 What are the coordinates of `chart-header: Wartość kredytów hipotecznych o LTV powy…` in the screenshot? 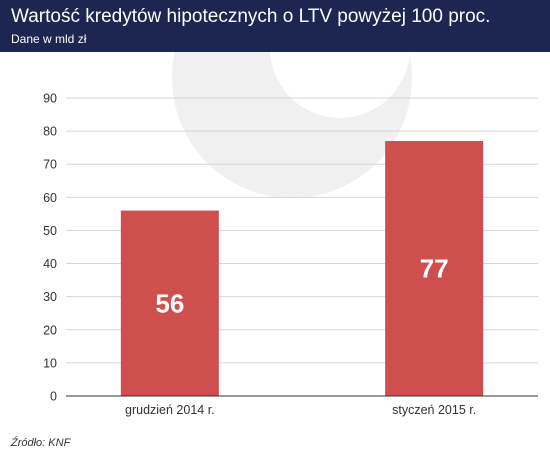 It's located at (275, 26).